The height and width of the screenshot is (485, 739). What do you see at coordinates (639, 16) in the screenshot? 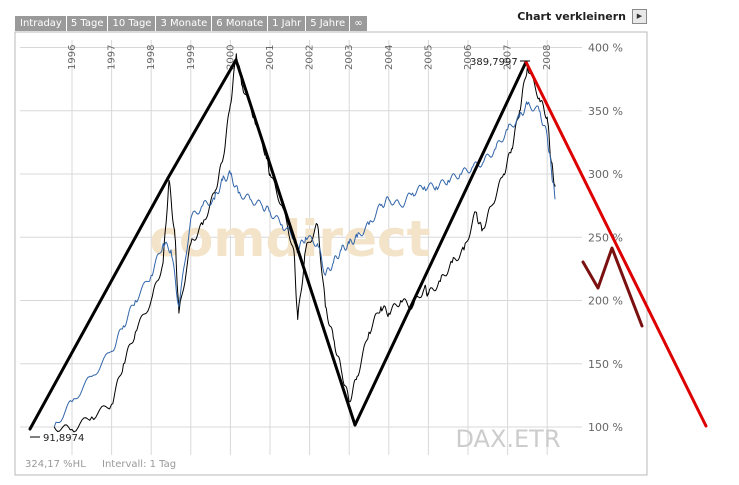
I see `play-arrow-icon: ▶` at bounding box center [639, 16].